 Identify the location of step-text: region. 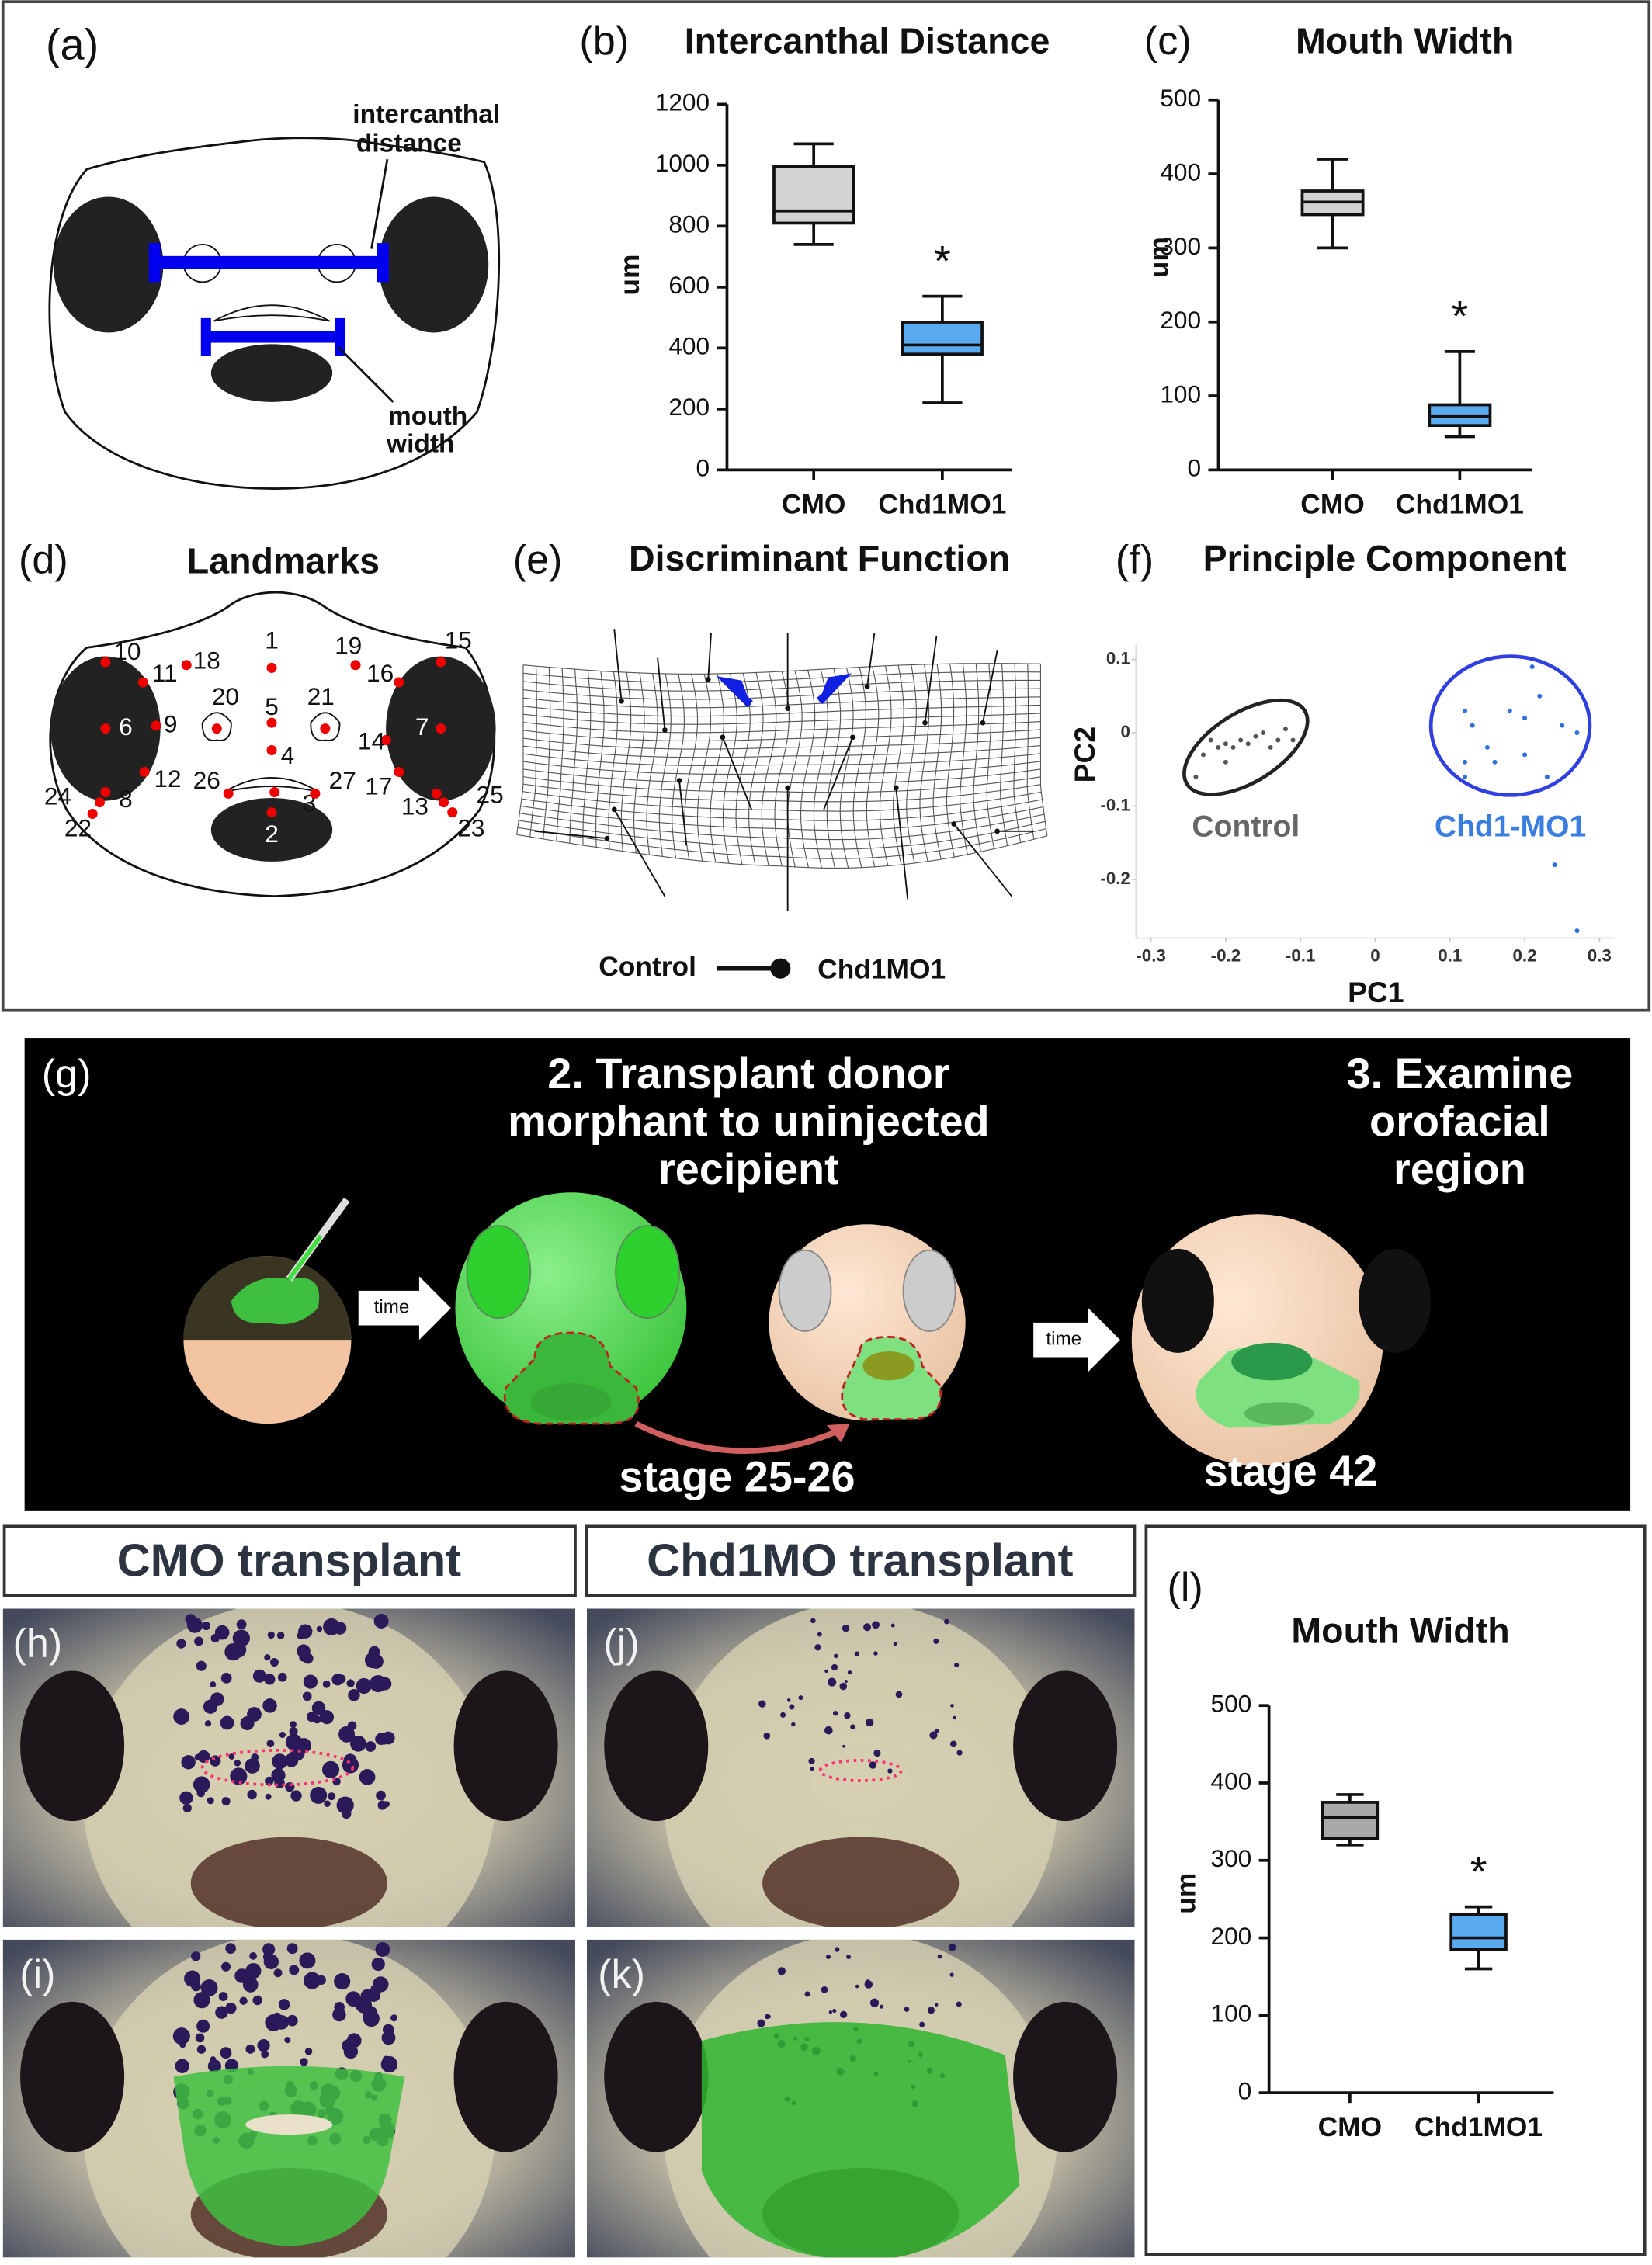
(1459, 1168).